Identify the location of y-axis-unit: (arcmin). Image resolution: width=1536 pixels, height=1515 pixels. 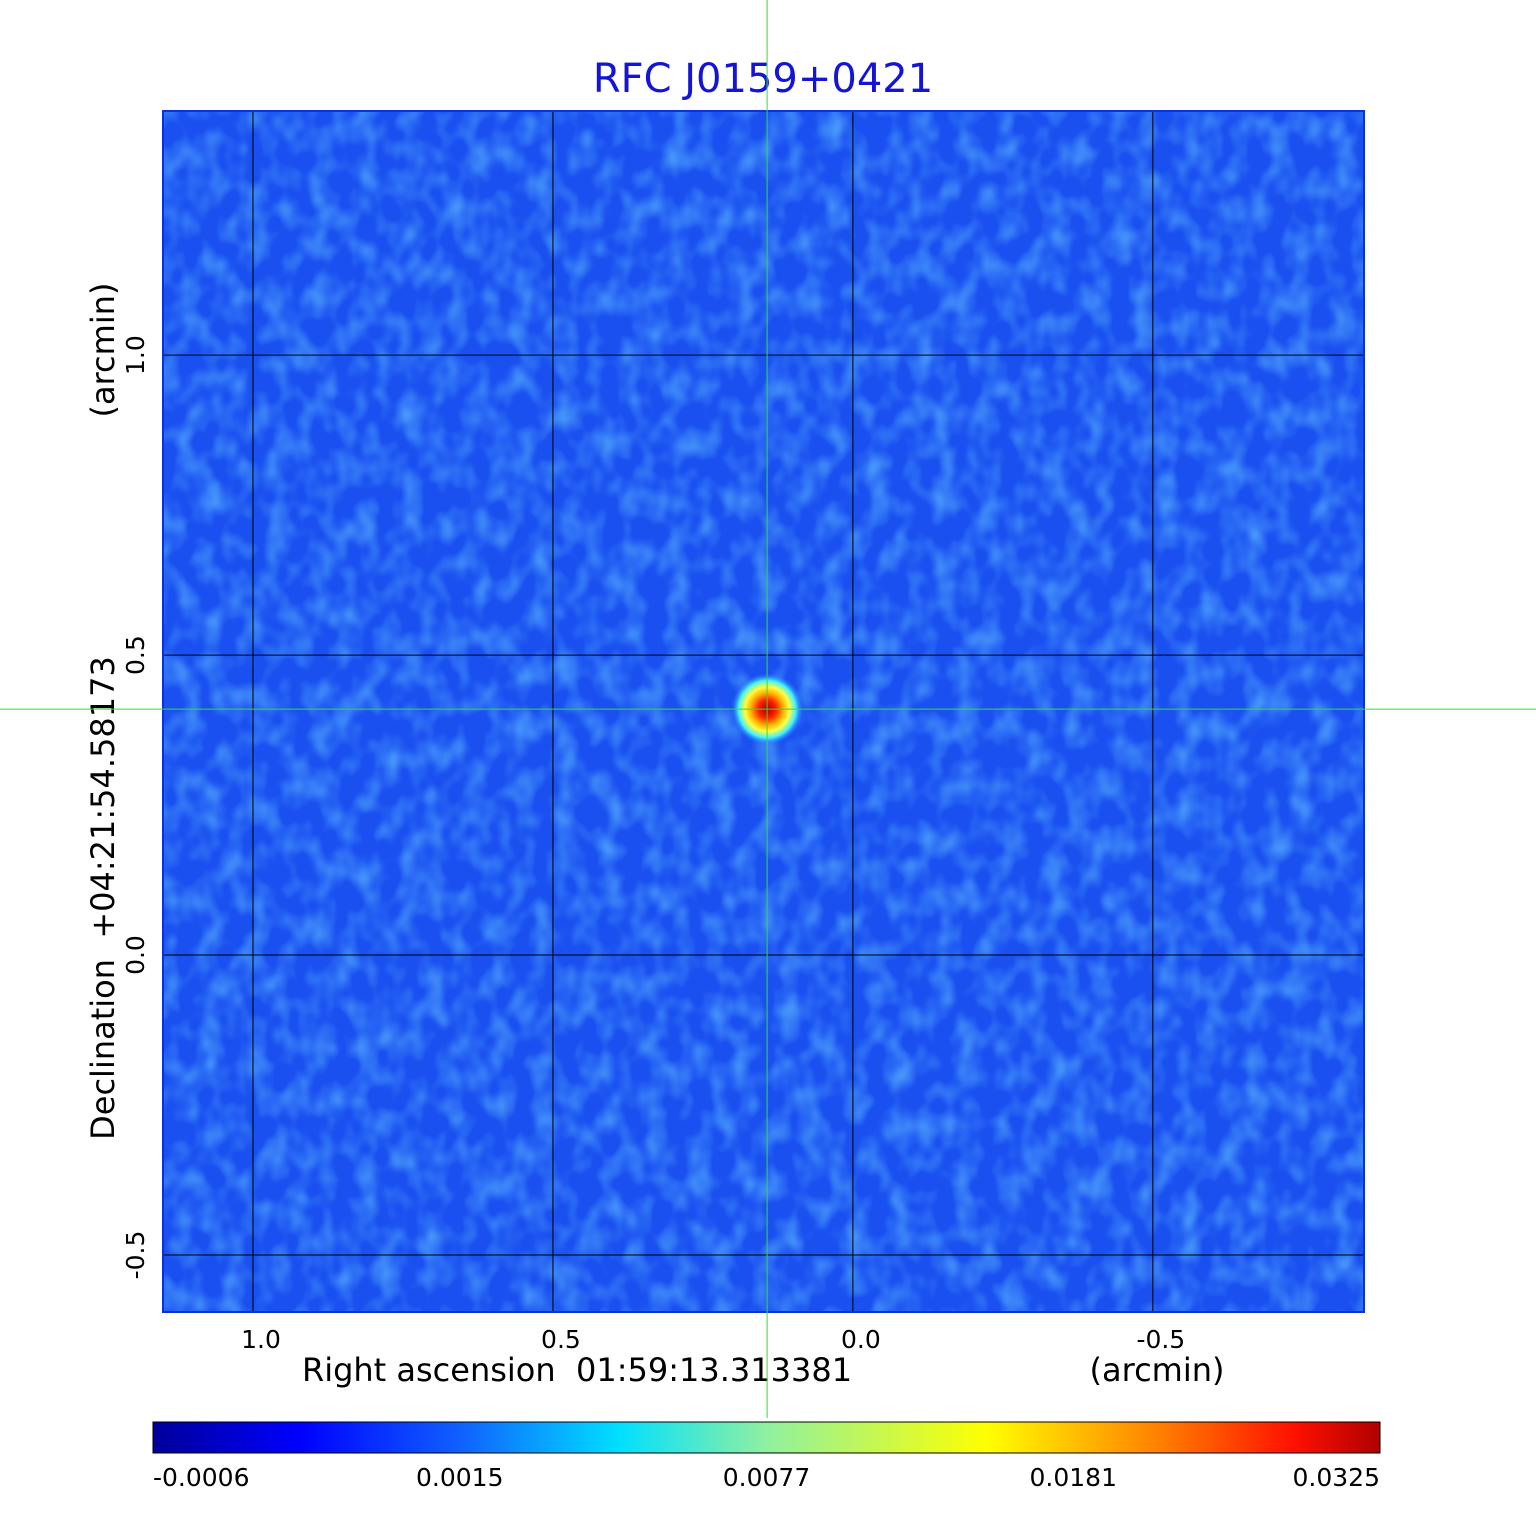
(103, 350).